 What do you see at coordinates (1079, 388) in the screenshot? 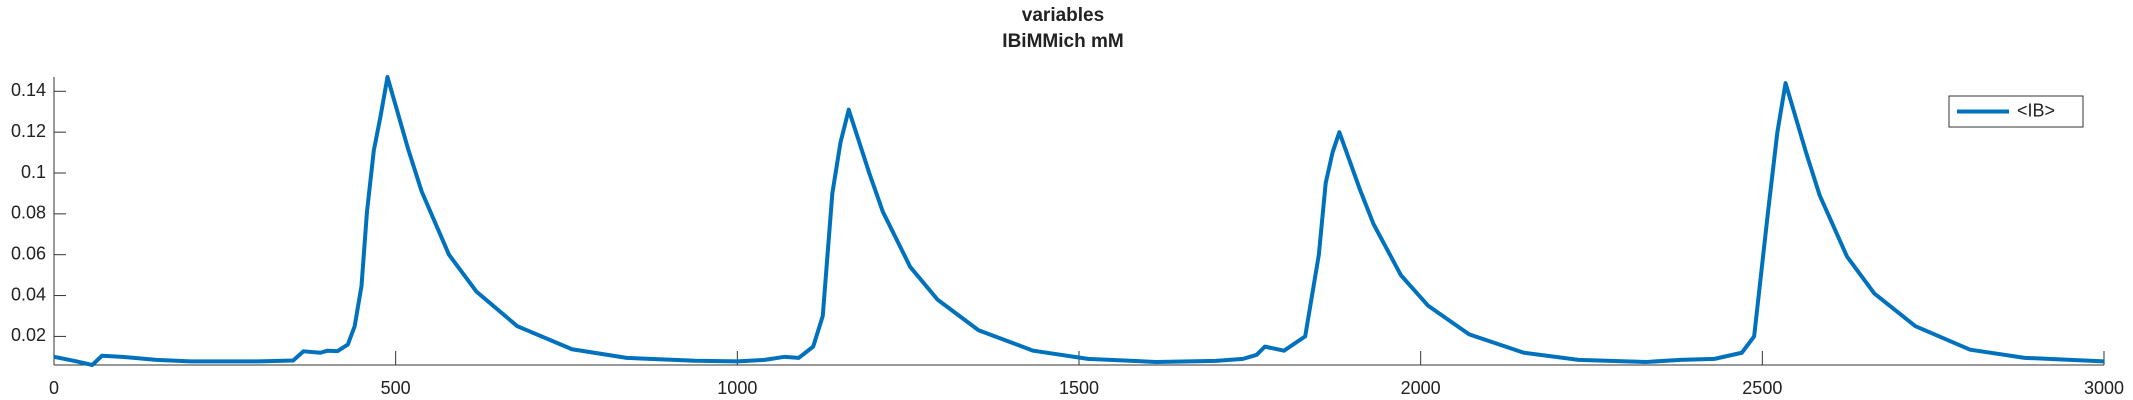
I see `x-tick-label: 1500` at bounding box center [1079, 388].